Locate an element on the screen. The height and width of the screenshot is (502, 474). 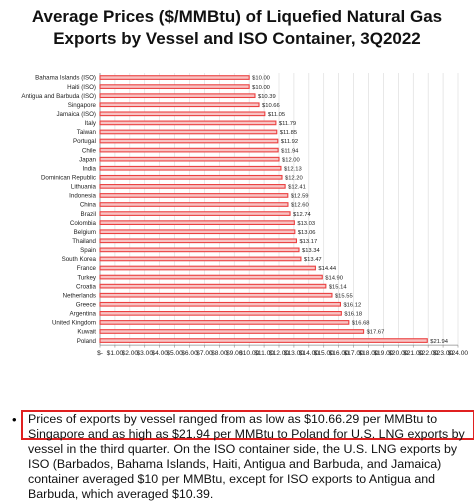
x-tick-label: $3.00 is located at coordinates (144, 353).